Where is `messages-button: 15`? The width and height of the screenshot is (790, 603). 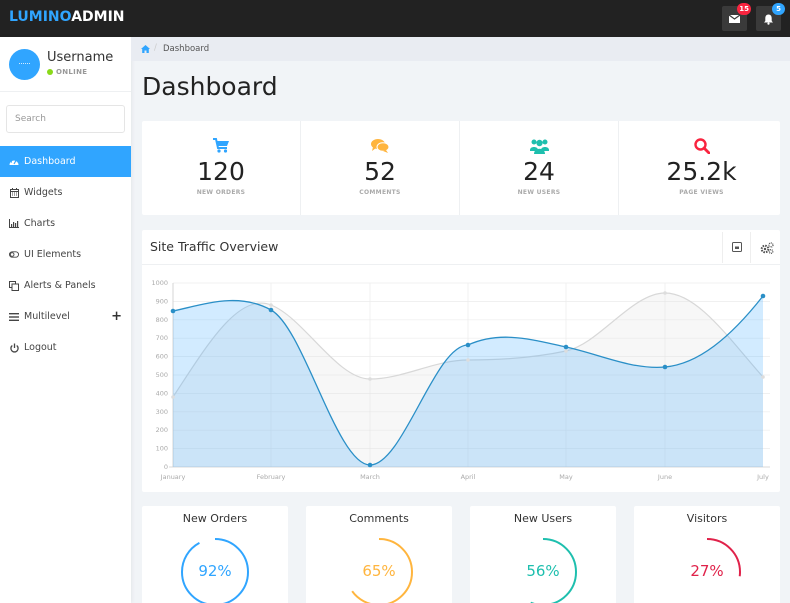 messages-button: 15 is located at coordinates (736, 17).